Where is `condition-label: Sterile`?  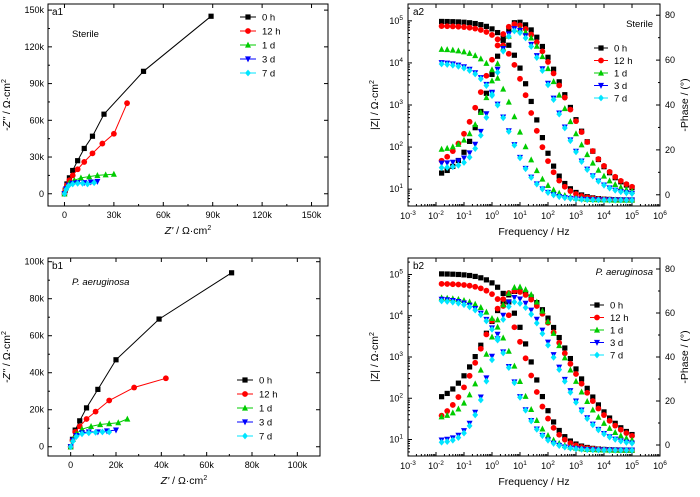
condition-label: Sterile is located at coordinates (639, 24).